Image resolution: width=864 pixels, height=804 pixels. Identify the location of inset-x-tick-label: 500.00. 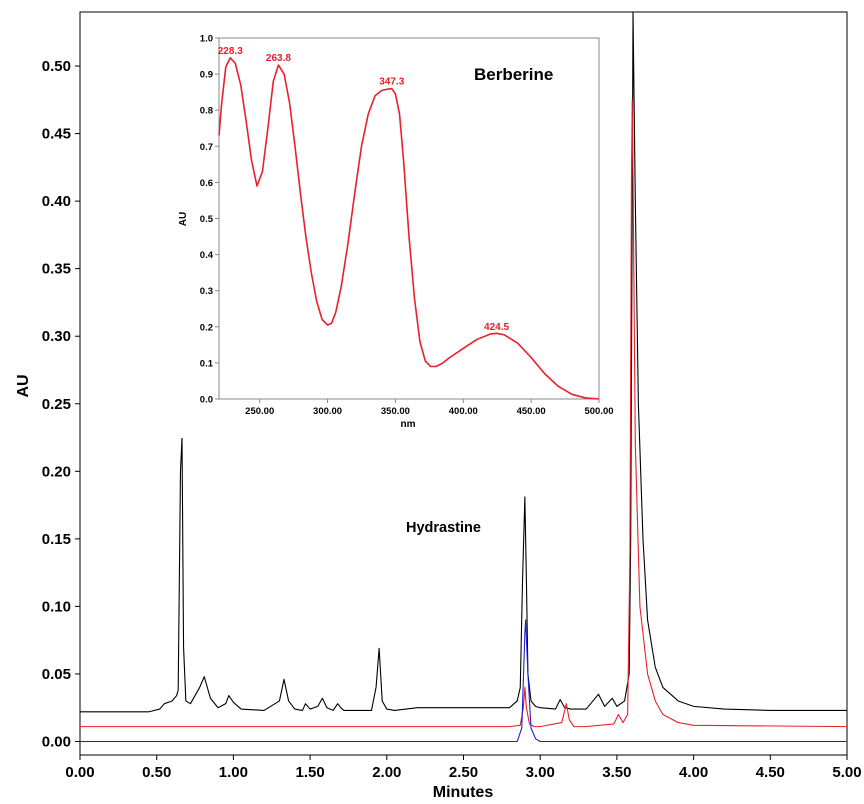
(598, 411).